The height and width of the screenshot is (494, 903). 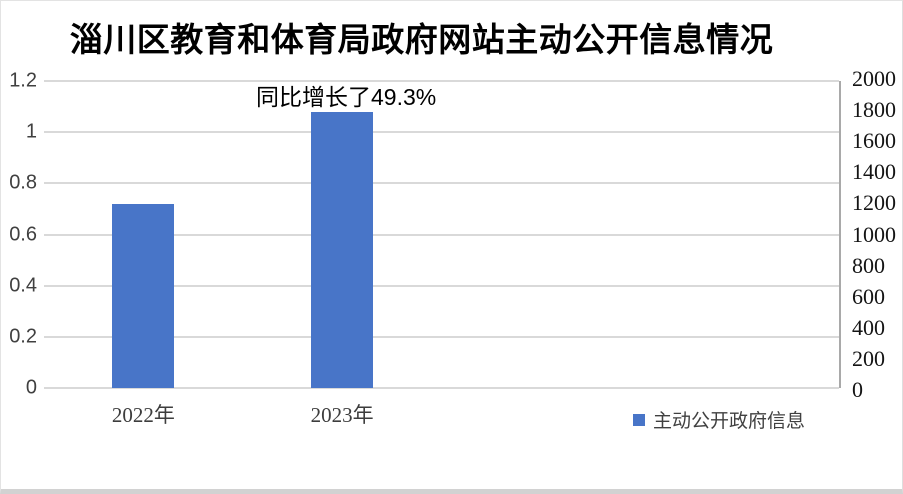 What do you see at coordinates (874, 141) in the screenshot?
I see `right-axis-tick: 1600` at bounding box center [874, 141].